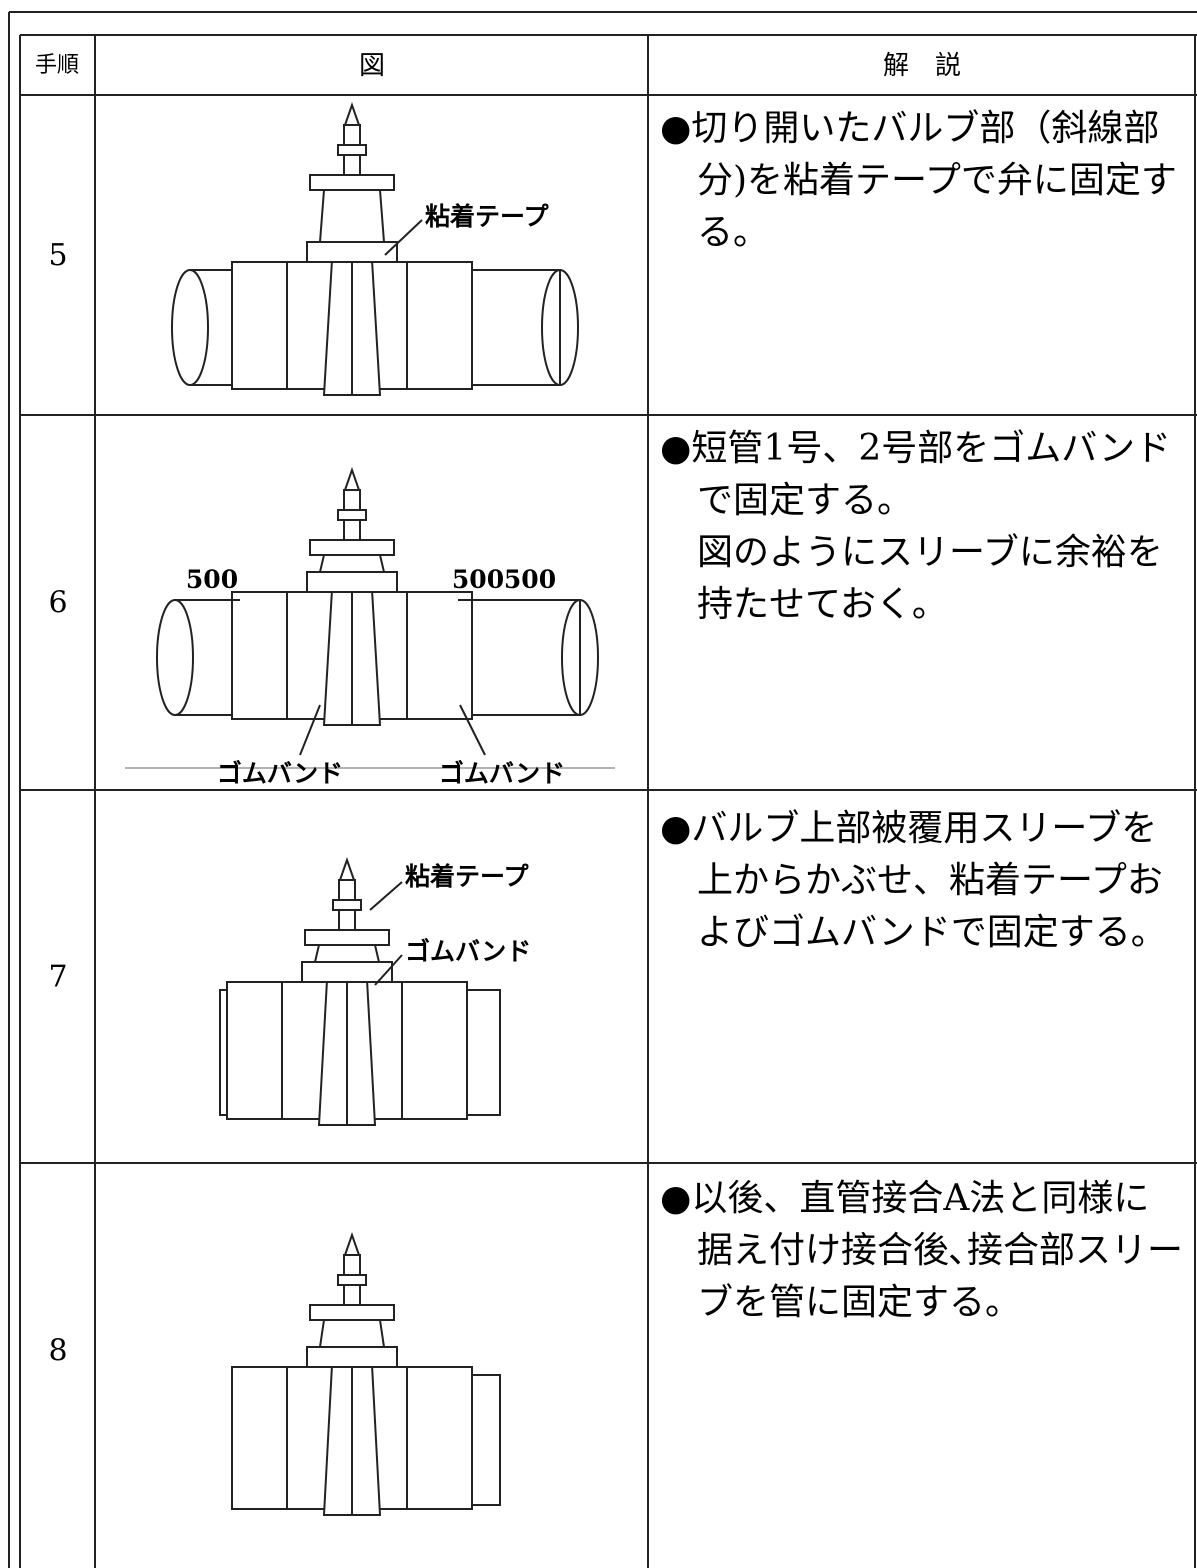  I want to click on step-number: 7, so click(57, 977).